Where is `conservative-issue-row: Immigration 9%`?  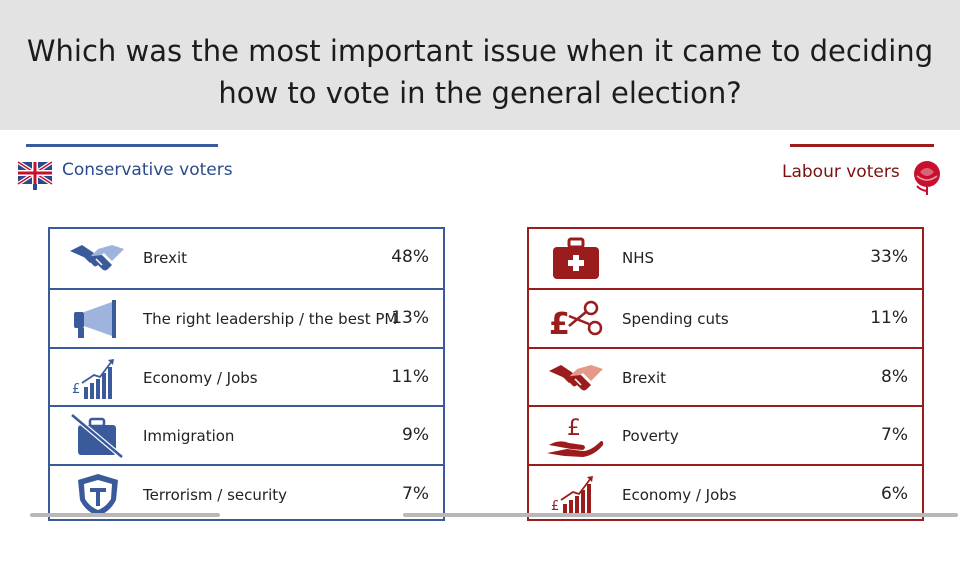
conservative-issue-row: Immigration 9% is located at coordinates (246, 434).